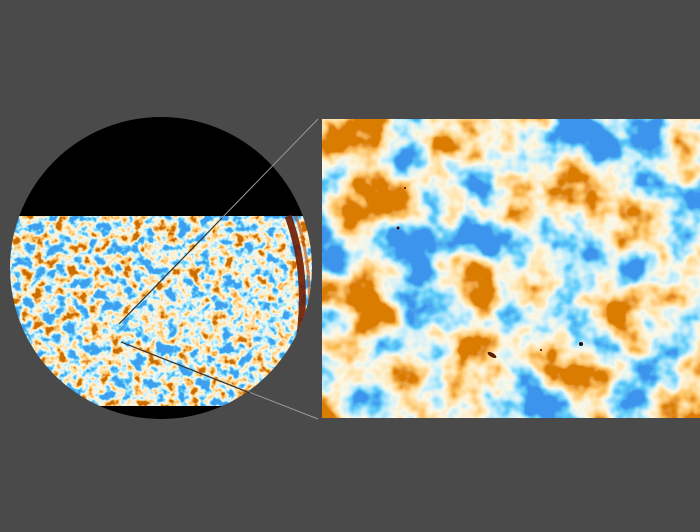 The image size is (700, 532). What do you see at coordinates (185, 367) in the screenshot?
I see `zoom-line-bottom-inner` at bounding box center [185, 367].